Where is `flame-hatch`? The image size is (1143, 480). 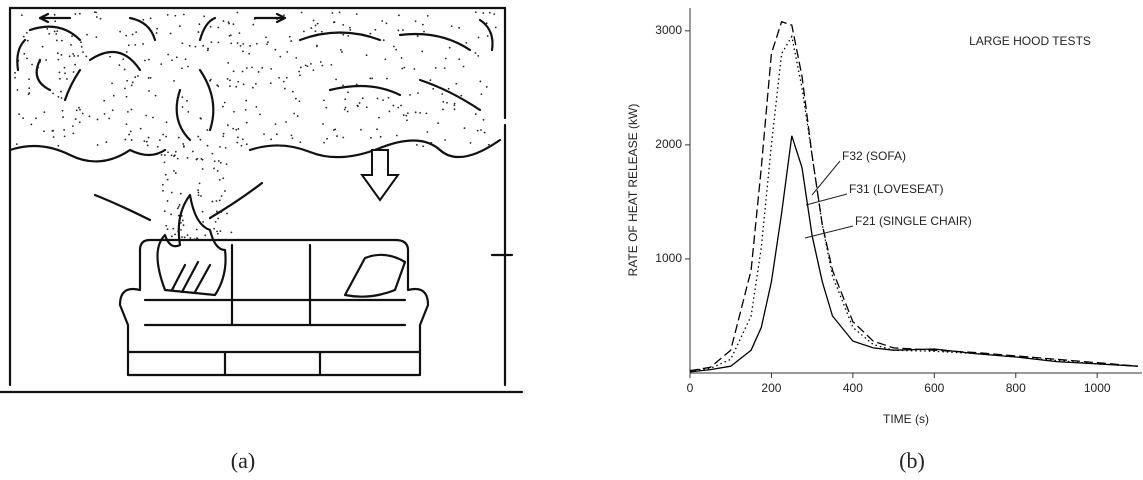 flame-hatch is located at coordinates (191, 277).